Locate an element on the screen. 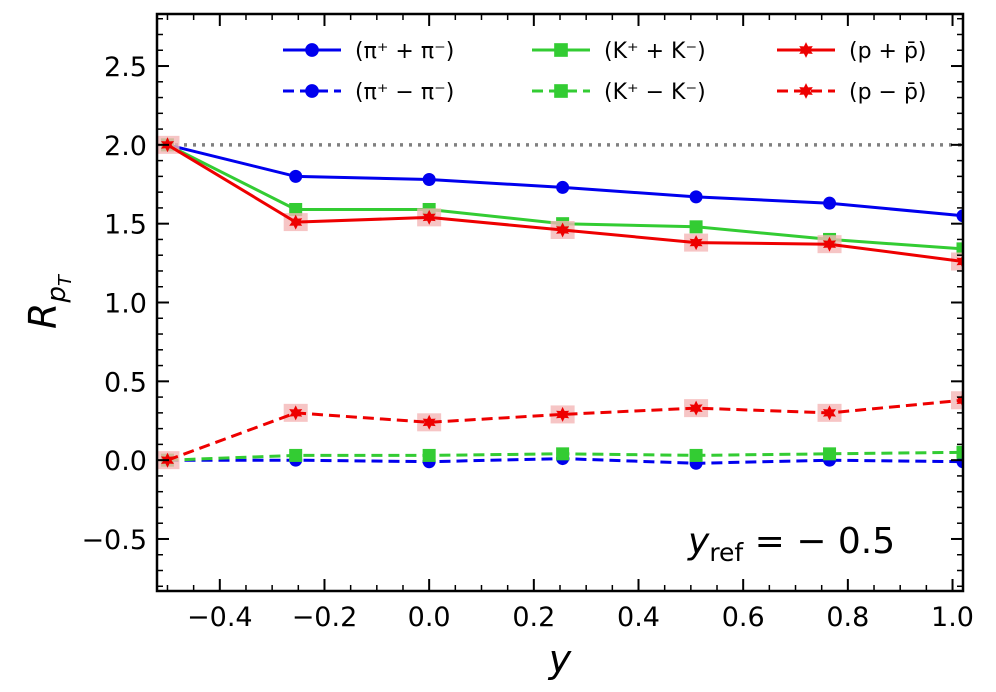 The width and height of the screenshot is (996, 692). legend-entry: (π⁺ − π⁻) is located at coordinates (368, 92).